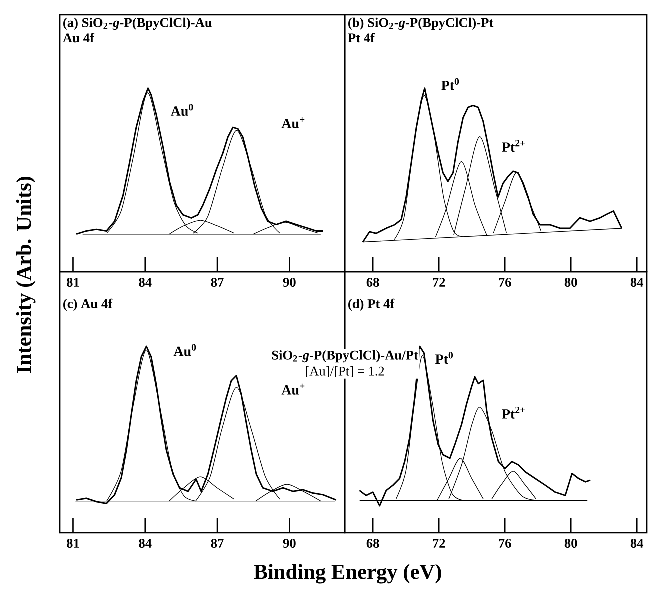 The image size is (648, 591). I want to click on chart-title: (a) SiO$_{2}$-g-P(BpyClCl)-Au, so click(138, 24).